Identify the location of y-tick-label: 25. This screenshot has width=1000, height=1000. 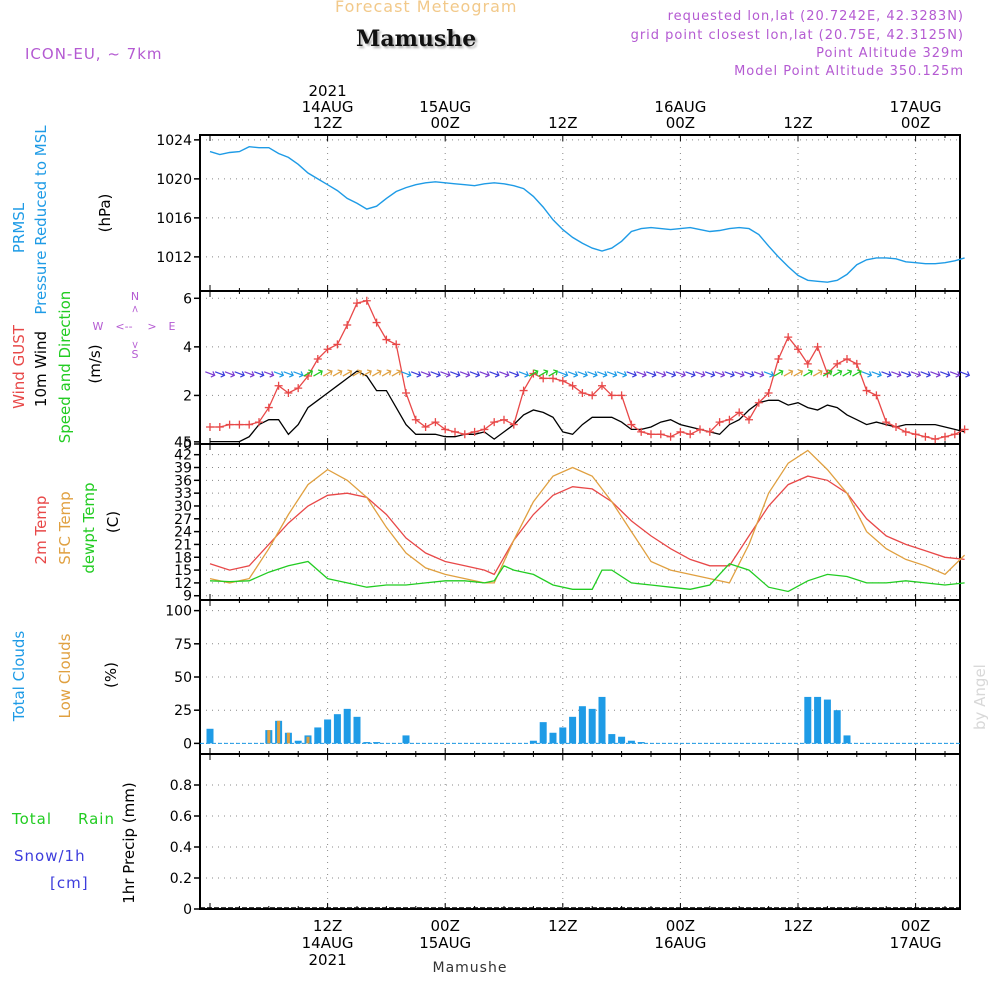
(183, 711).